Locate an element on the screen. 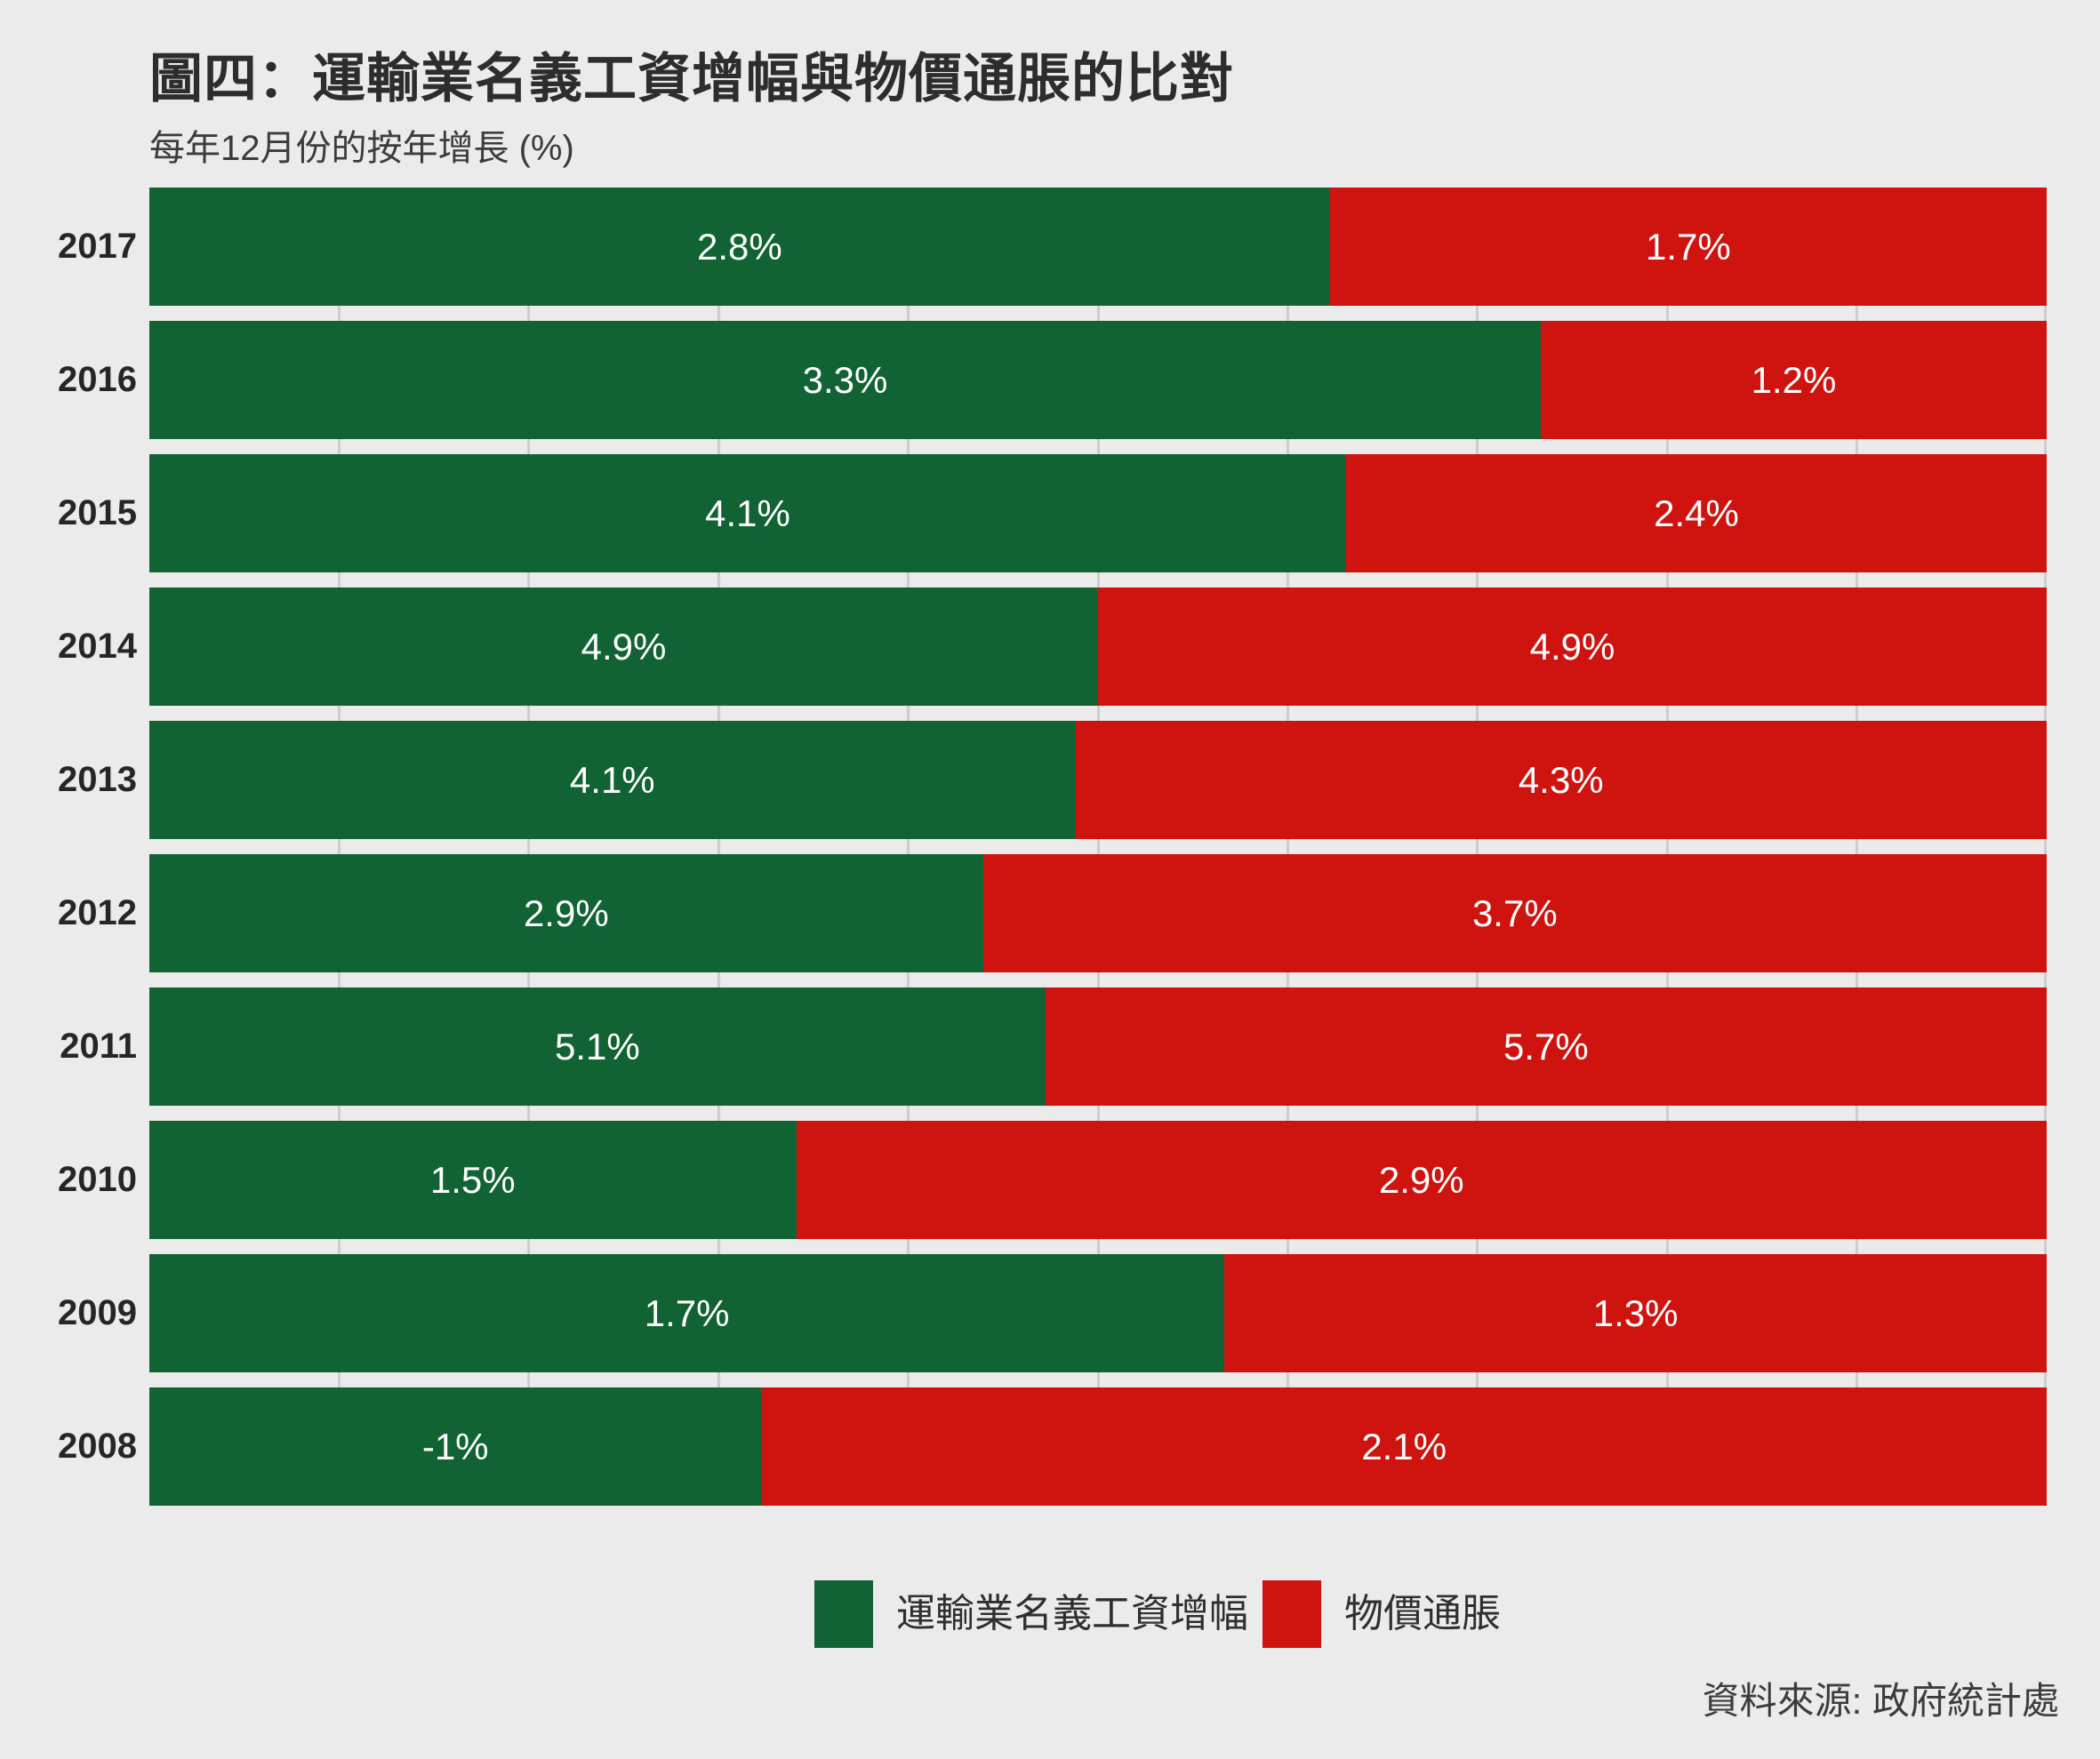  chart-row: 2008 -1% 2.1% is located at coordinates (1050, 1447).